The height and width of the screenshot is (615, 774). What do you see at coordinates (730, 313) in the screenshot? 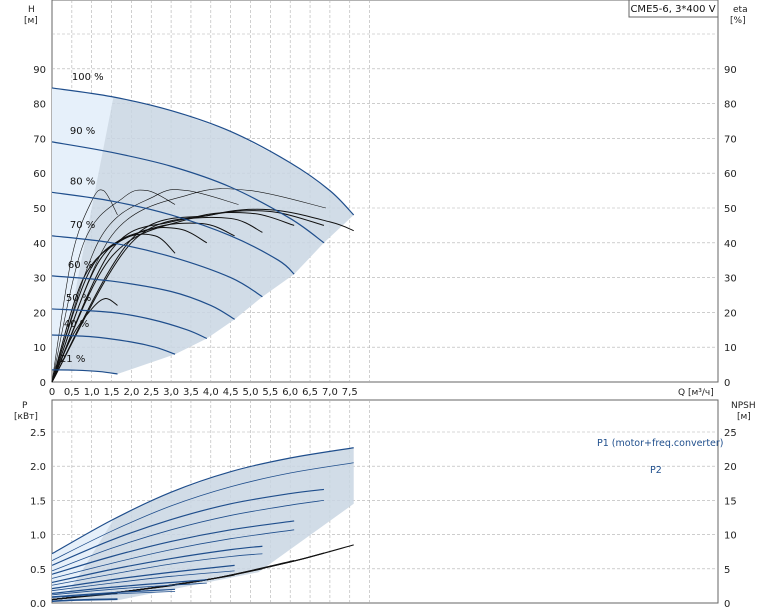
I see `y-right-tick-label: 20` at bounding box center [730, 313].